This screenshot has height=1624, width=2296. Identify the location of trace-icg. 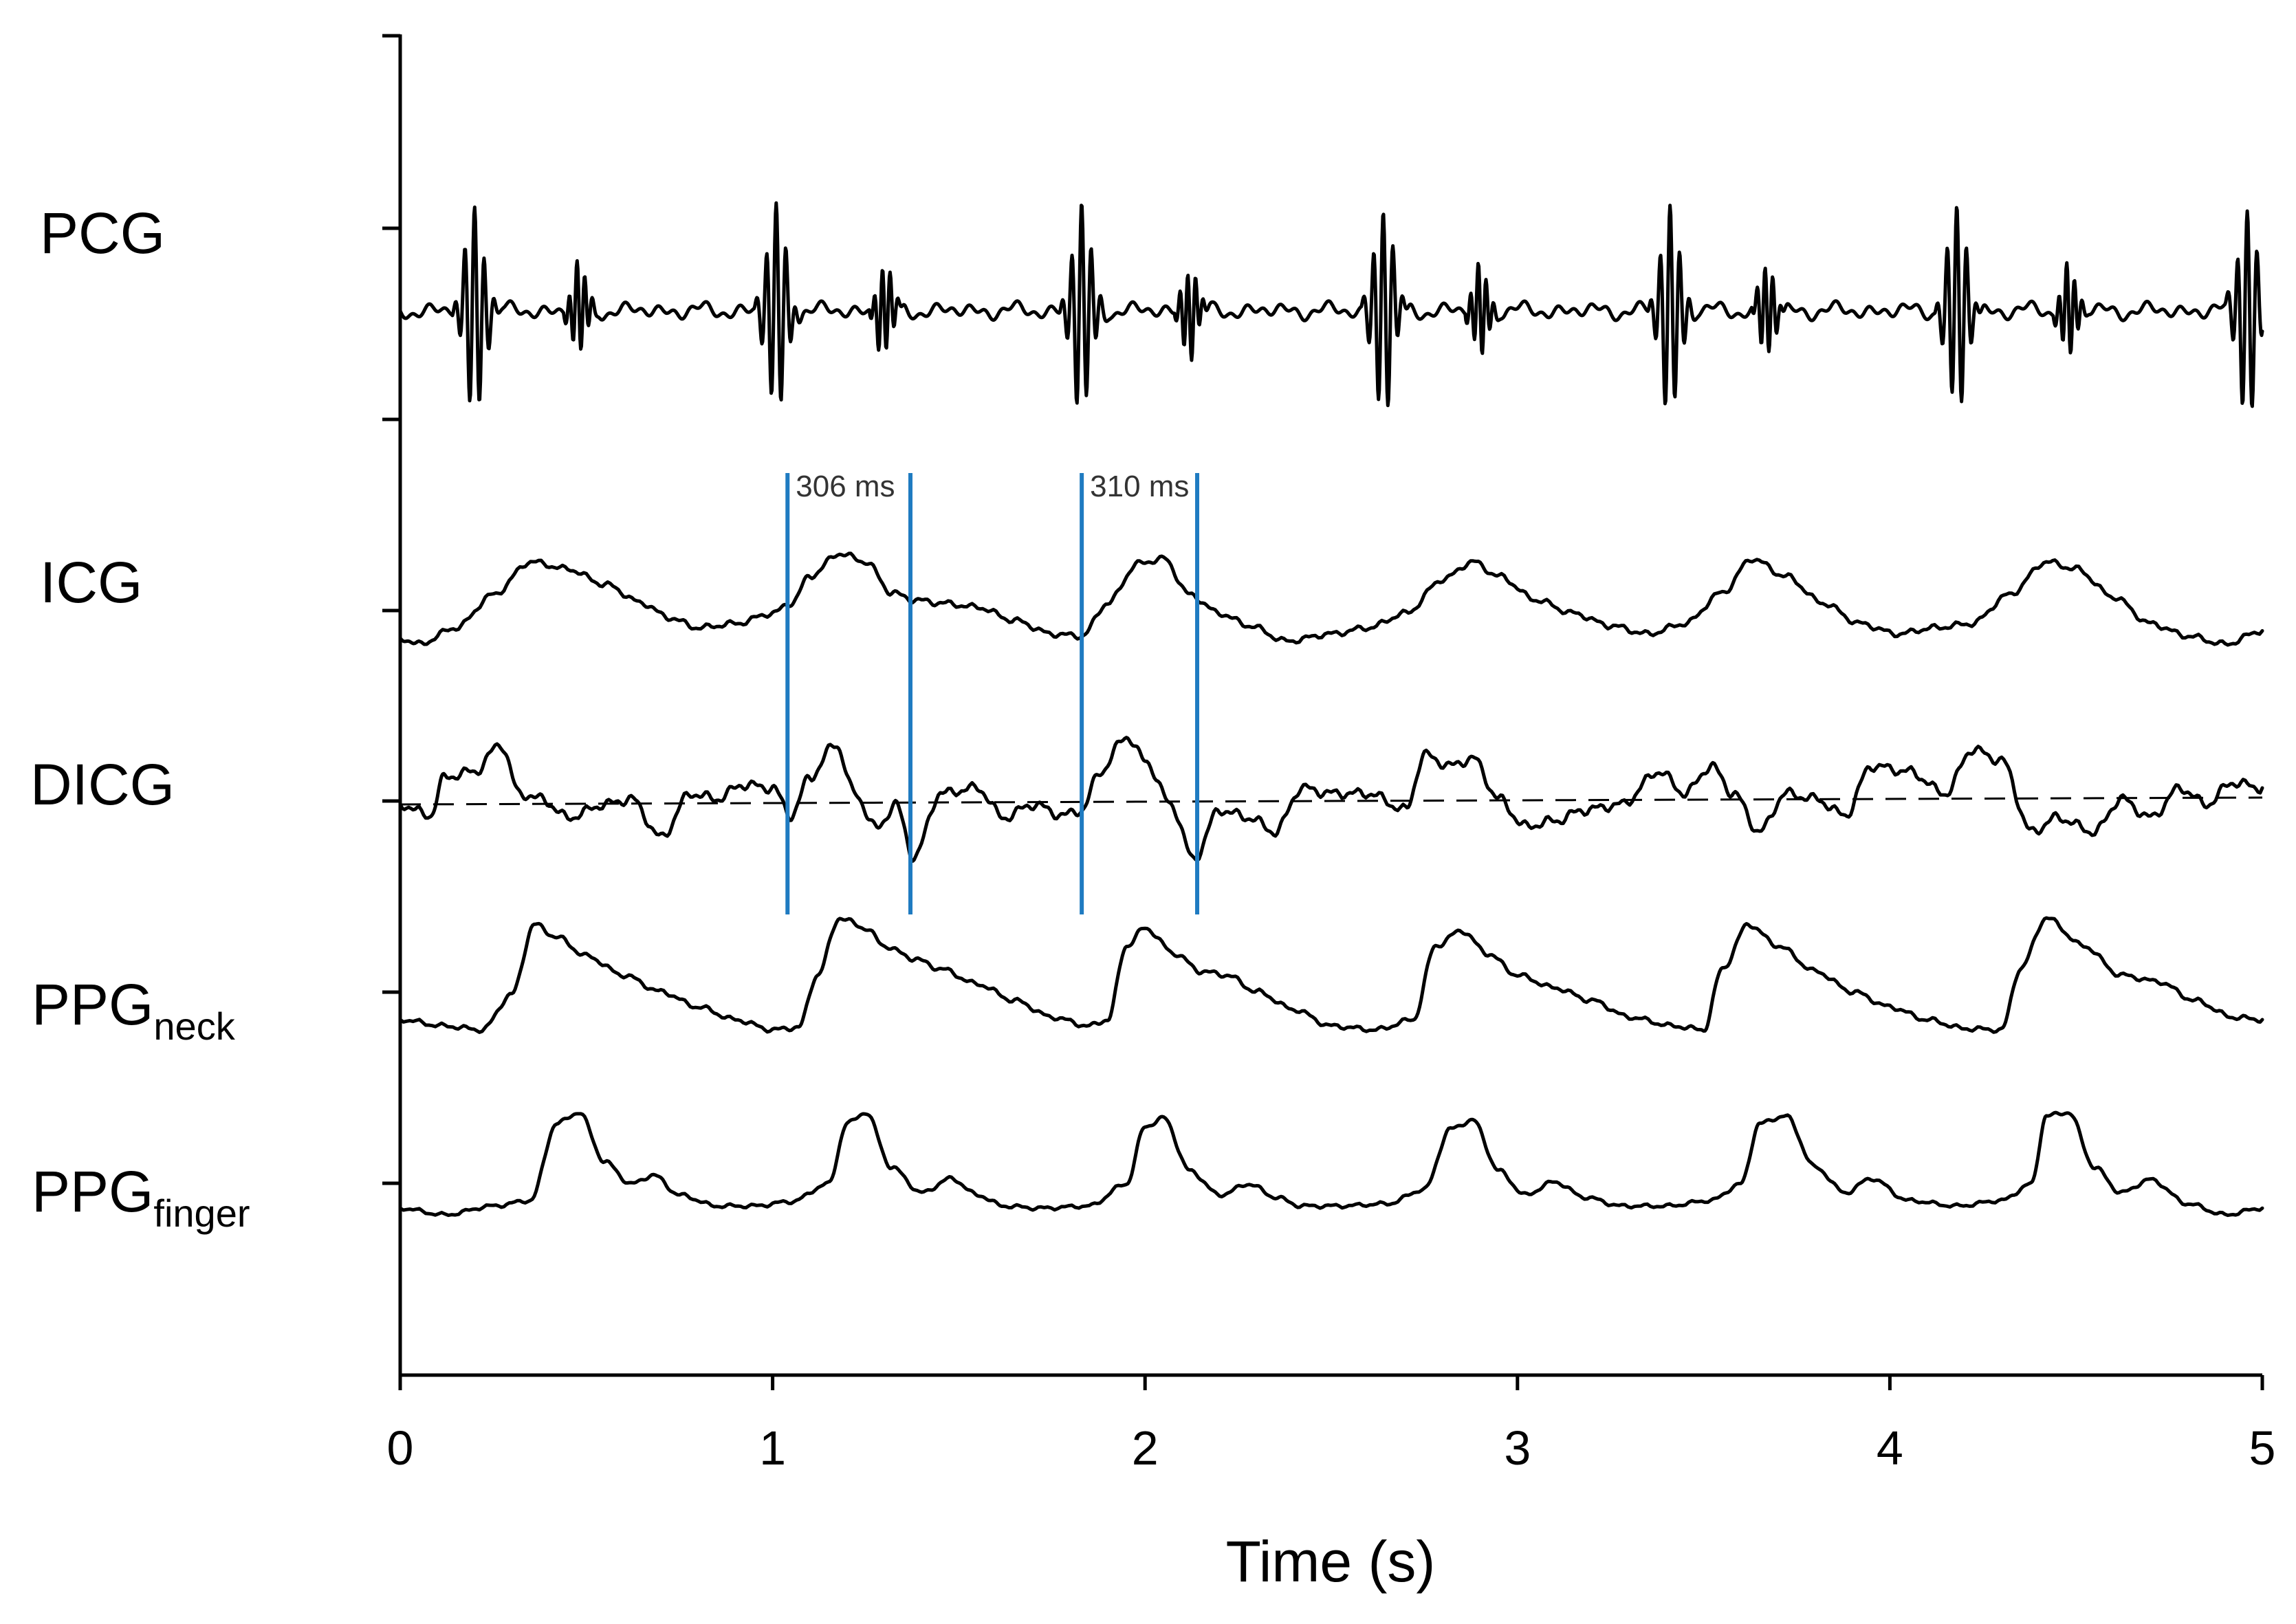
(1331, 599).